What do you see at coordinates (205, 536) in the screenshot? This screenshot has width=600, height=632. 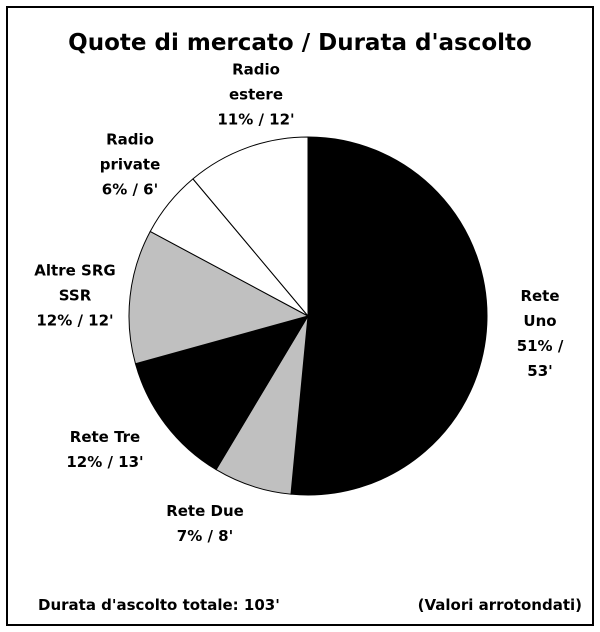 I see `value-label: 7% / 8'` at bounding box center [205, 536].